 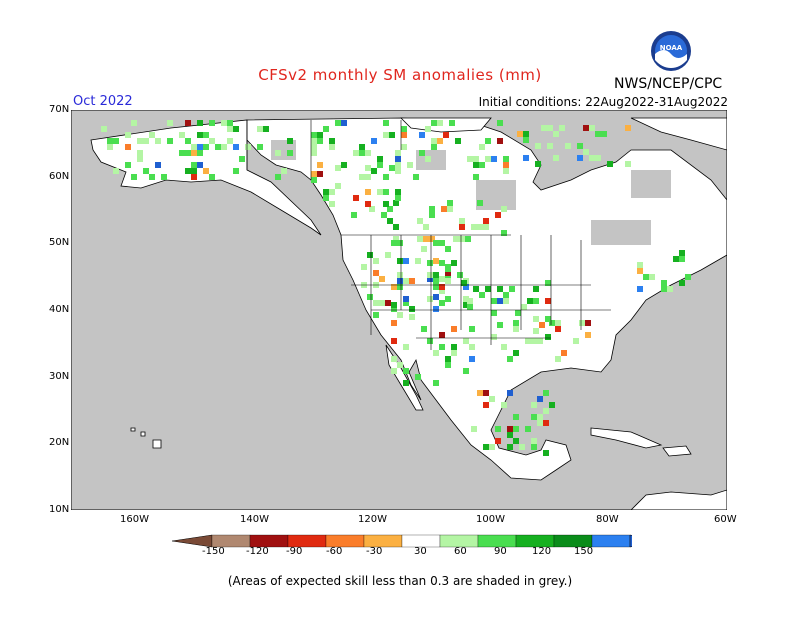 What do you see at coordinates (611, 541) in the screenshot?
I see `legend-swatch` at bounding box center [611, 541].